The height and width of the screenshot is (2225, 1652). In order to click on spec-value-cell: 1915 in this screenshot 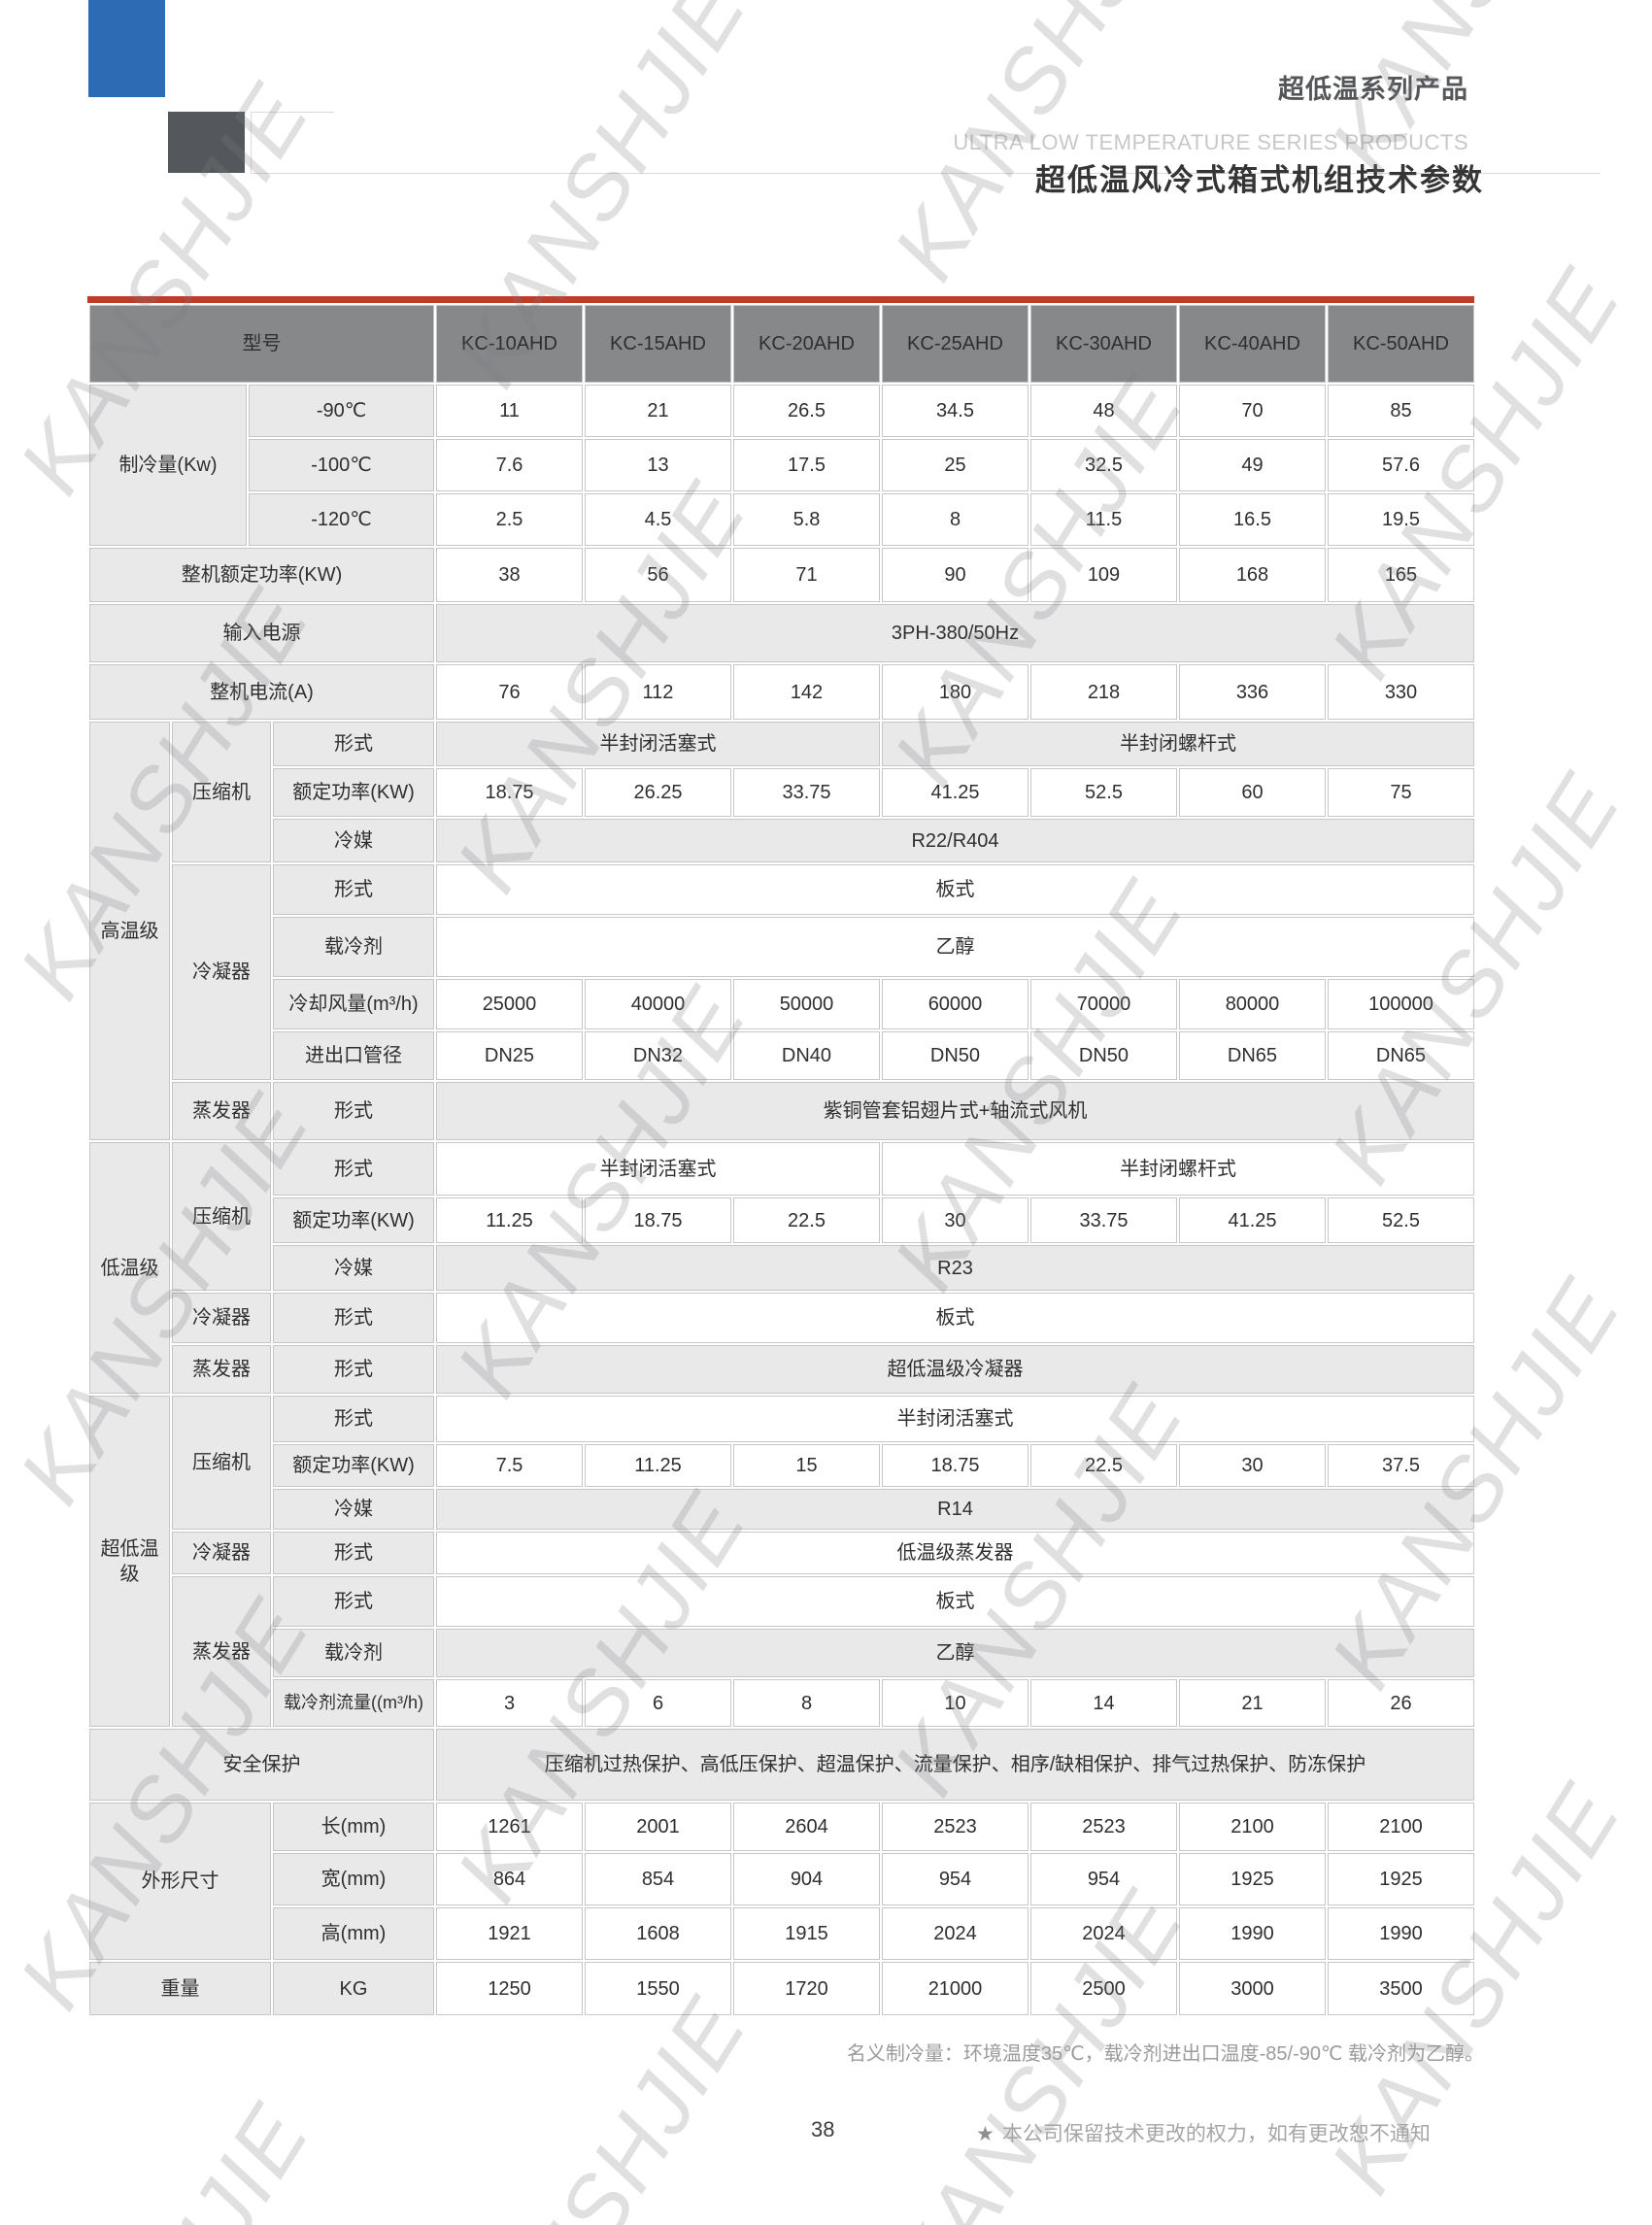, I will do `click(806, 1933)`.